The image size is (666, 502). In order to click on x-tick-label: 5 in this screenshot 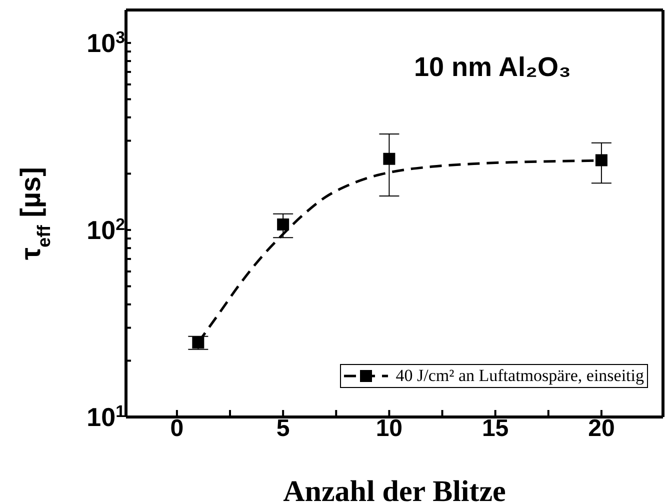, I will do `click(283, 428)`.